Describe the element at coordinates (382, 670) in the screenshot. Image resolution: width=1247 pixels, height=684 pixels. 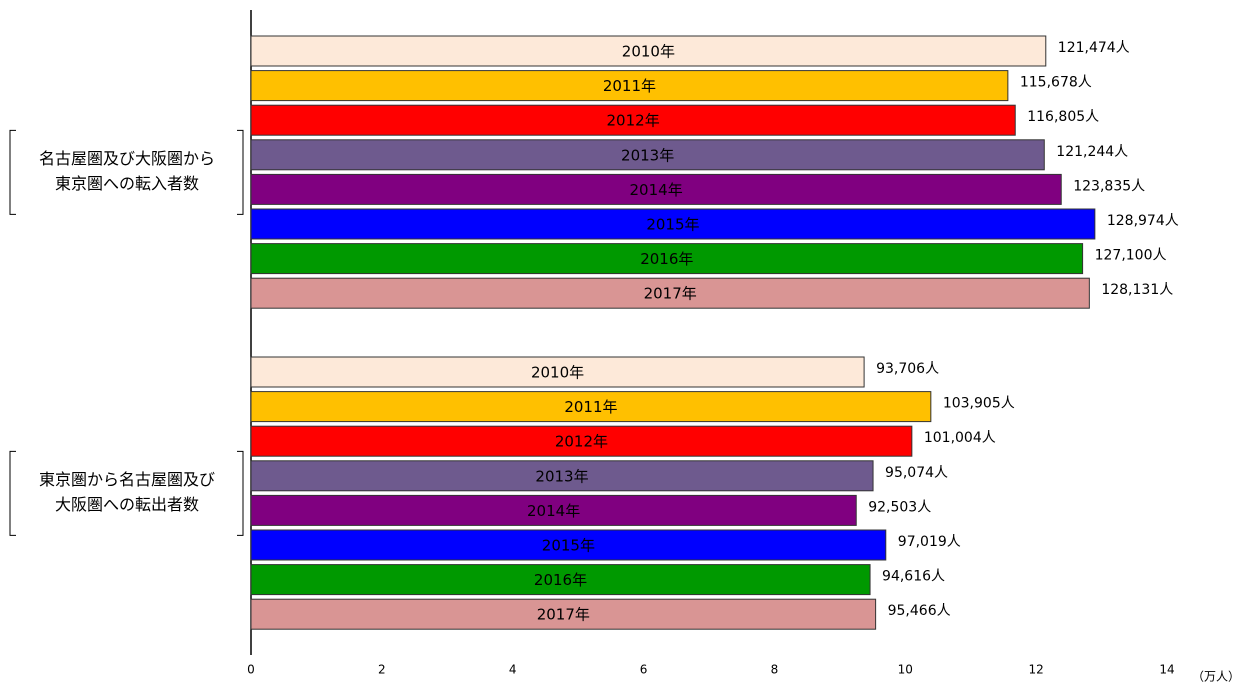
I see `x-tick-label: 2` at that location.